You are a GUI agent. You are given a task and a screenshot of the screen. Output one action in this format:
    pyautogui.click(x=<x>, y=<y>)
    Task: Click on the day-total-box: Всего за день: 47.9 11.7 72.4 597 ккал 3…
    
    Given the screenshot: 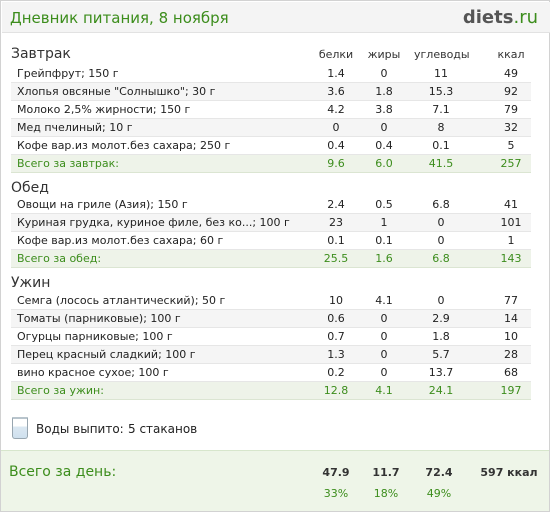 What is the action you would take?
    pyautogui.click(x=275, y=480)
    